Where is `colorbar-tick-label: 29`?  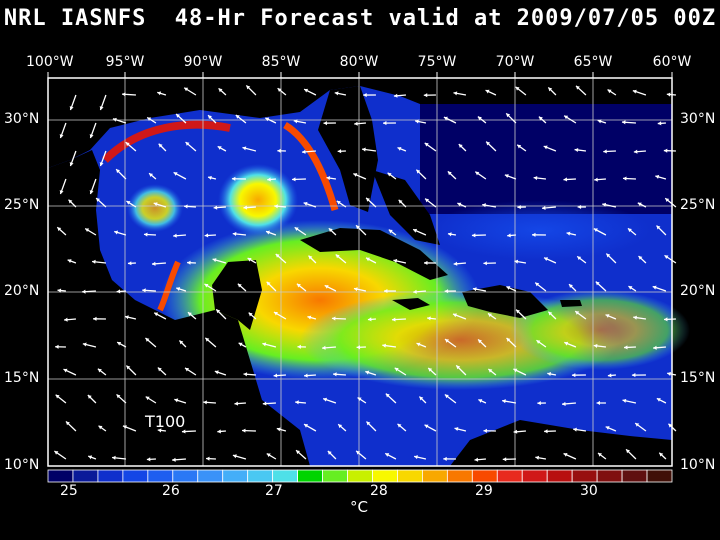 colorbar-tick-label: 29 is located at coordinates (484, 491).